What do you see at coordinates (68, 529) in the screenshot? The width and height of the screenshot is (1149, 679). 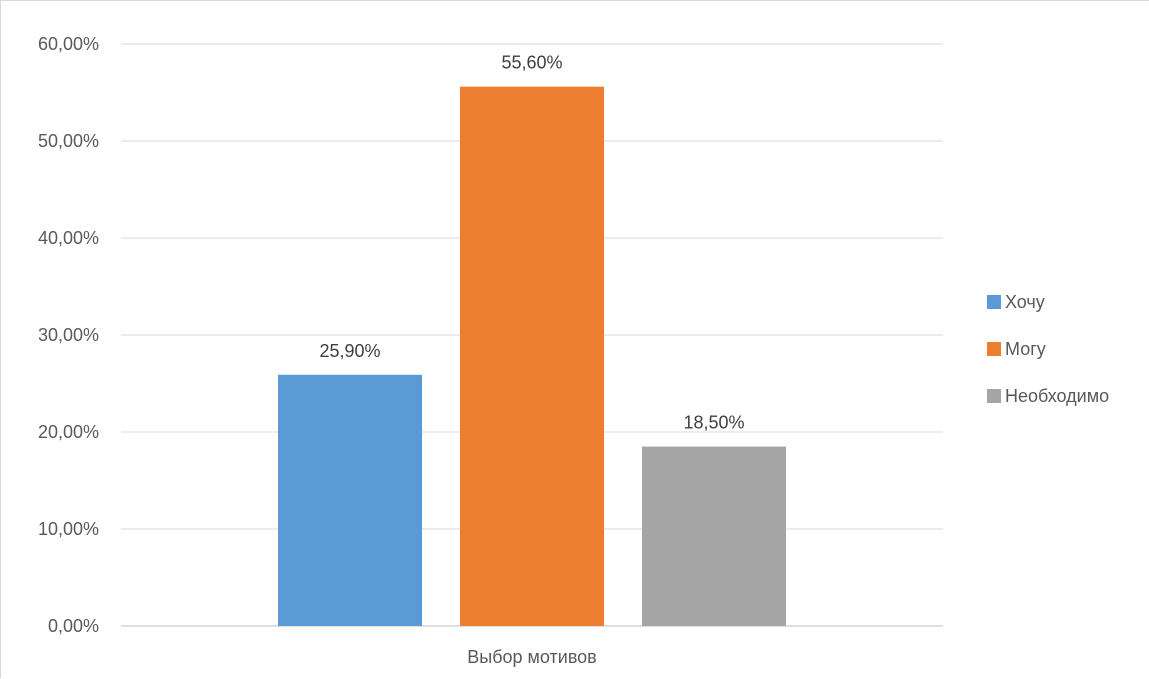 I see `y-tick-label: 10,00%` at bounding box center [68, 529].